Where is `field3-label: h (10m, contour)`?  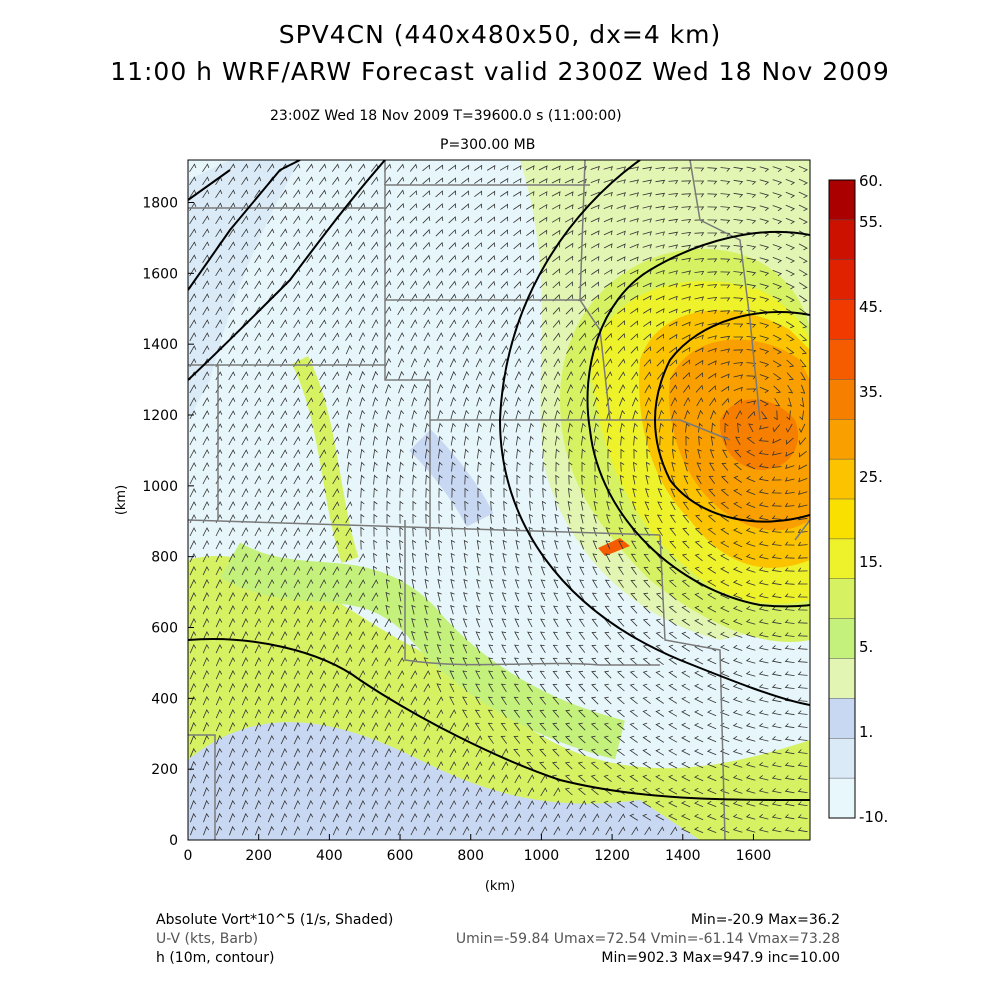 field3-label: h (10m, contour) is located at coordinates (215, 958).